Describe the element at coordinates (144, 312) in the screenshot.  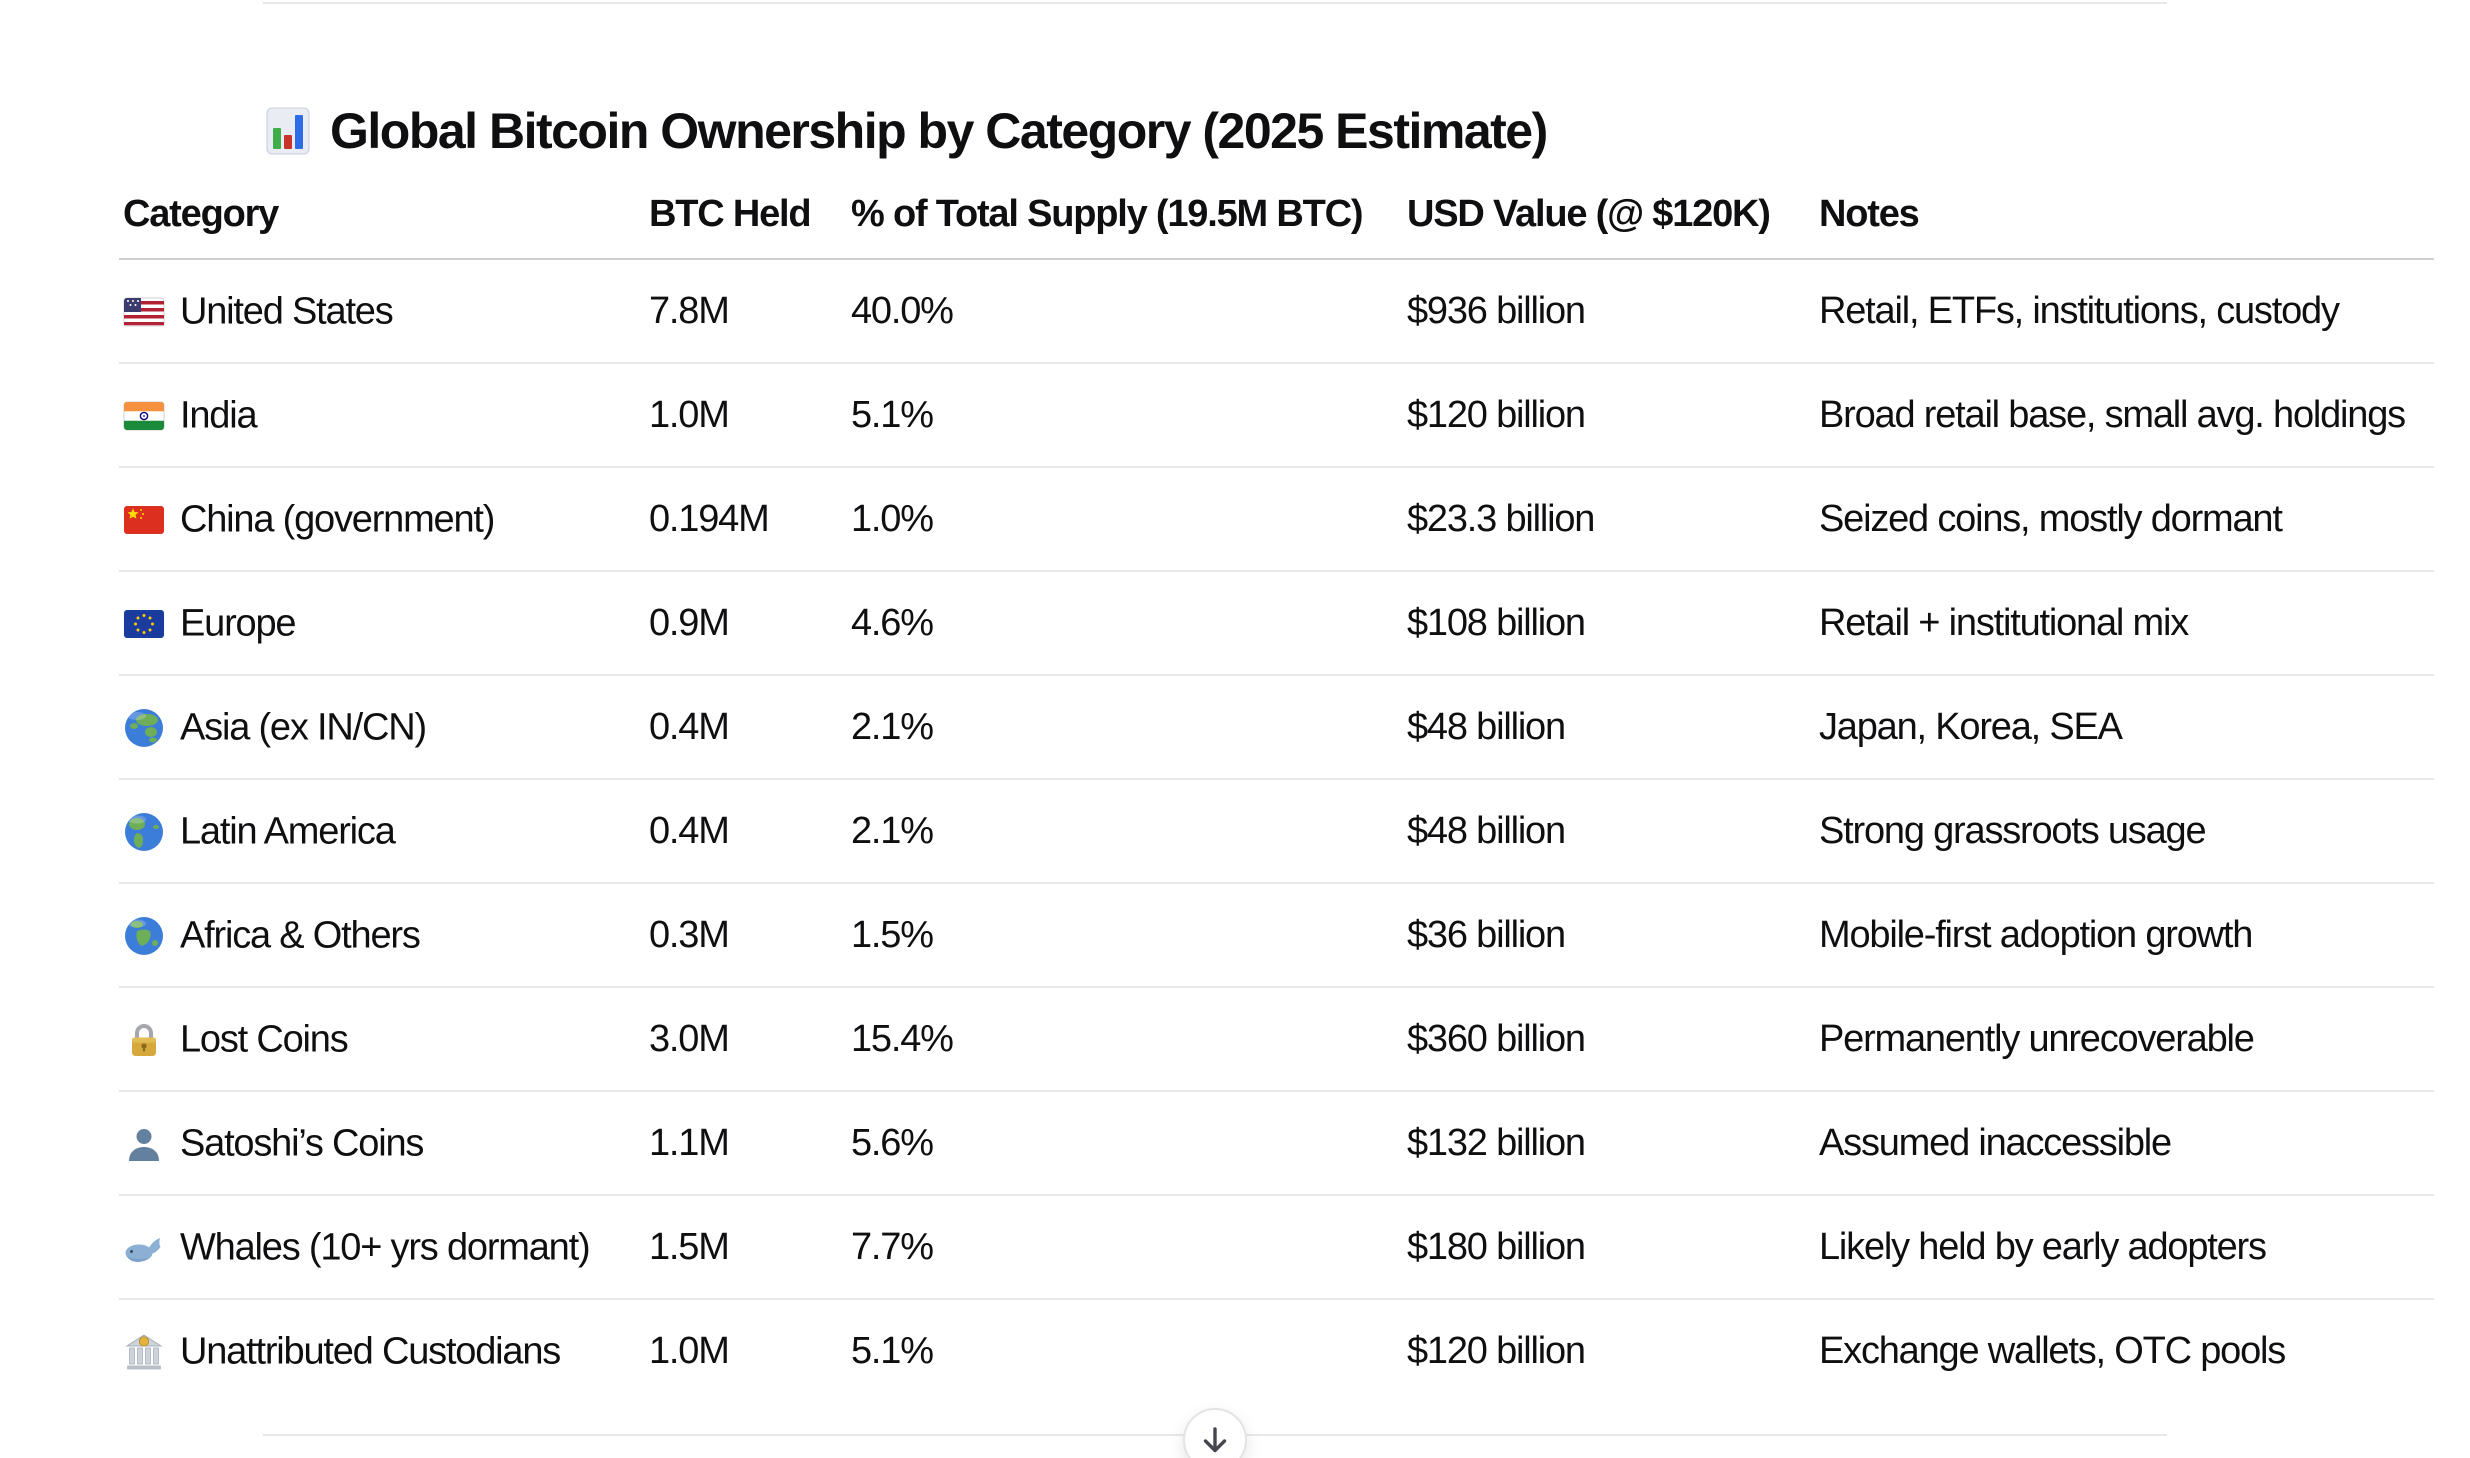
I see `us-flag-icon` at that location.